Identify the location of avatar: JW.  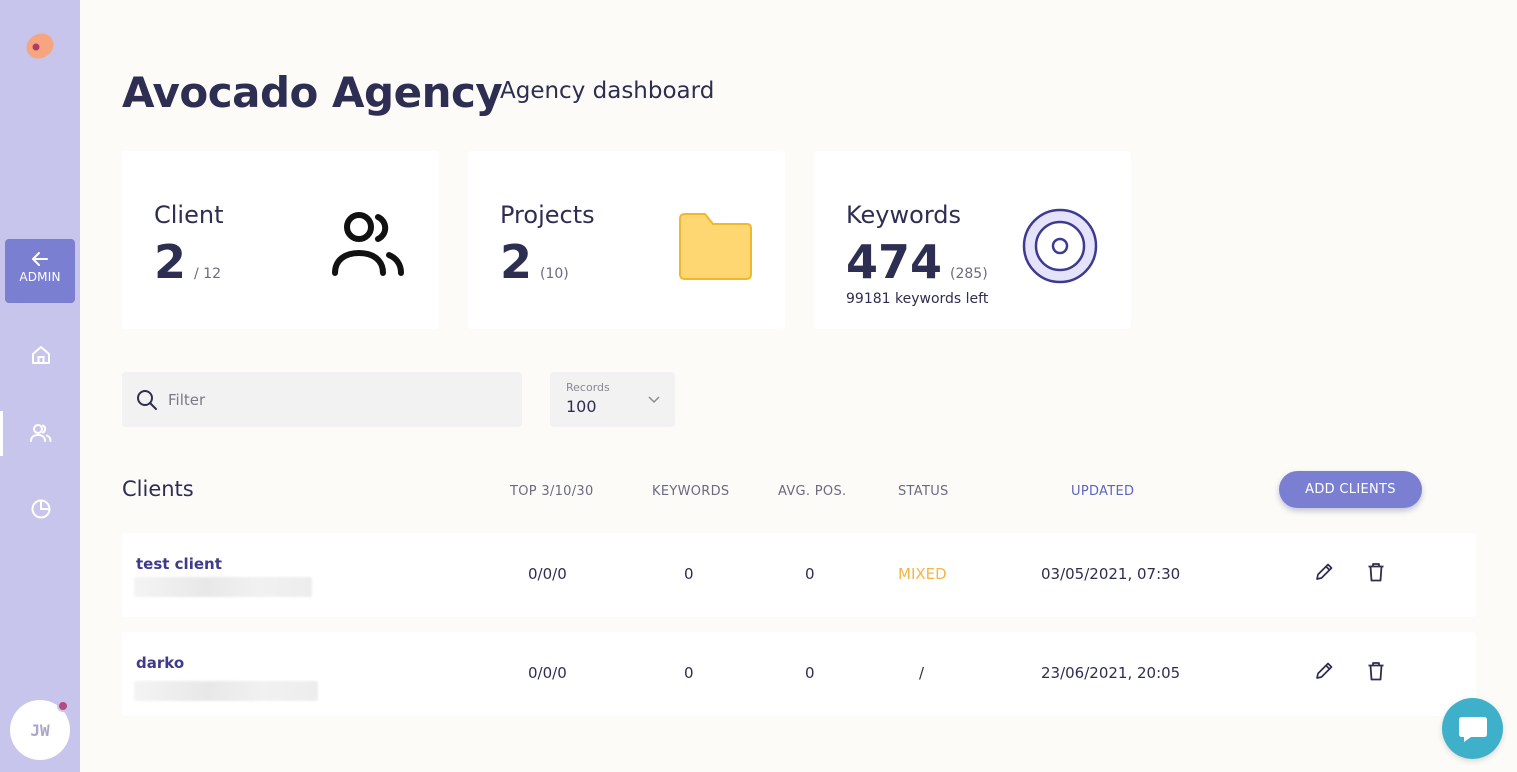
(40, 730).